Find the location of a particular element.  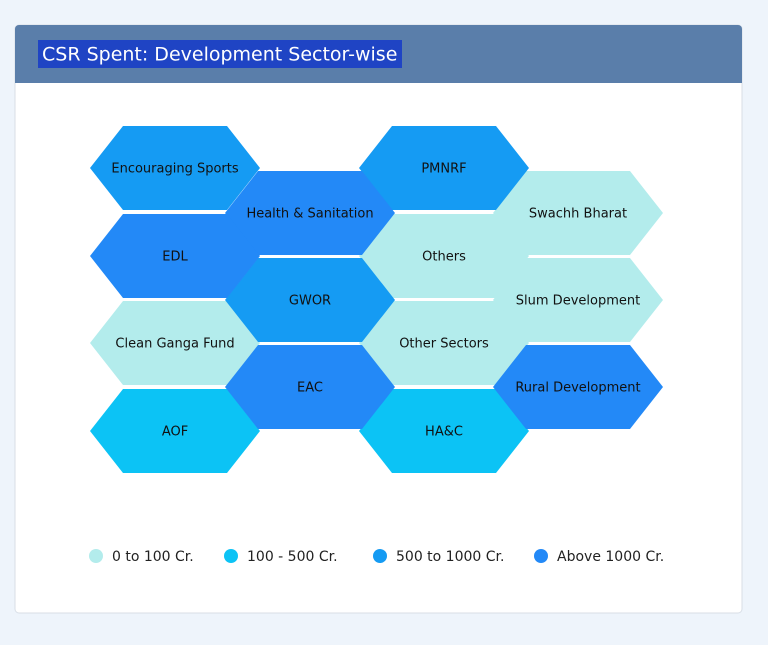

tile-label: EDL is located at coordinates (175, 257).